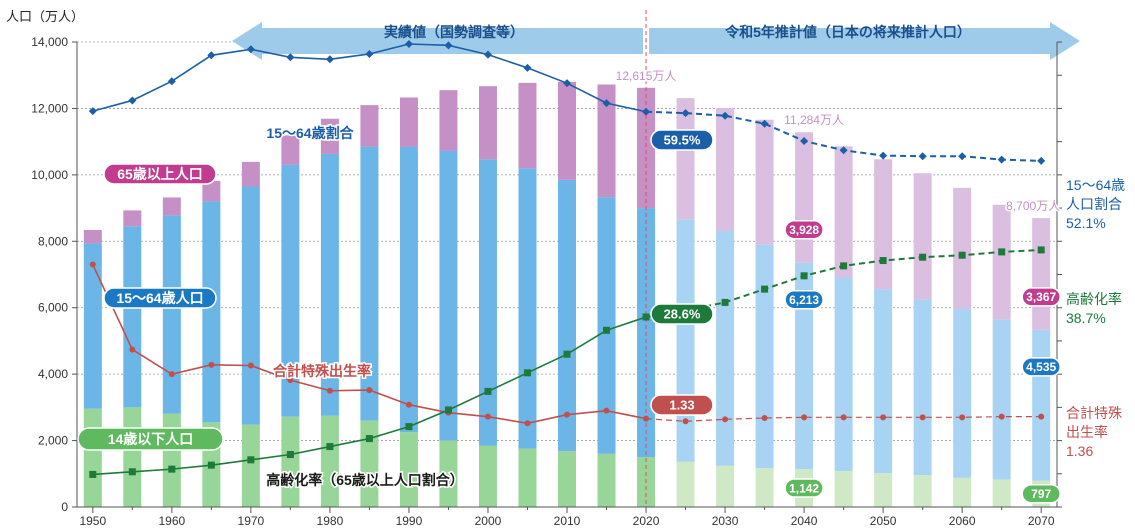 This screenshot has height=529, width=1135. I want to click on label-elderly-population: 65歳以上人口, so click(160, 174).